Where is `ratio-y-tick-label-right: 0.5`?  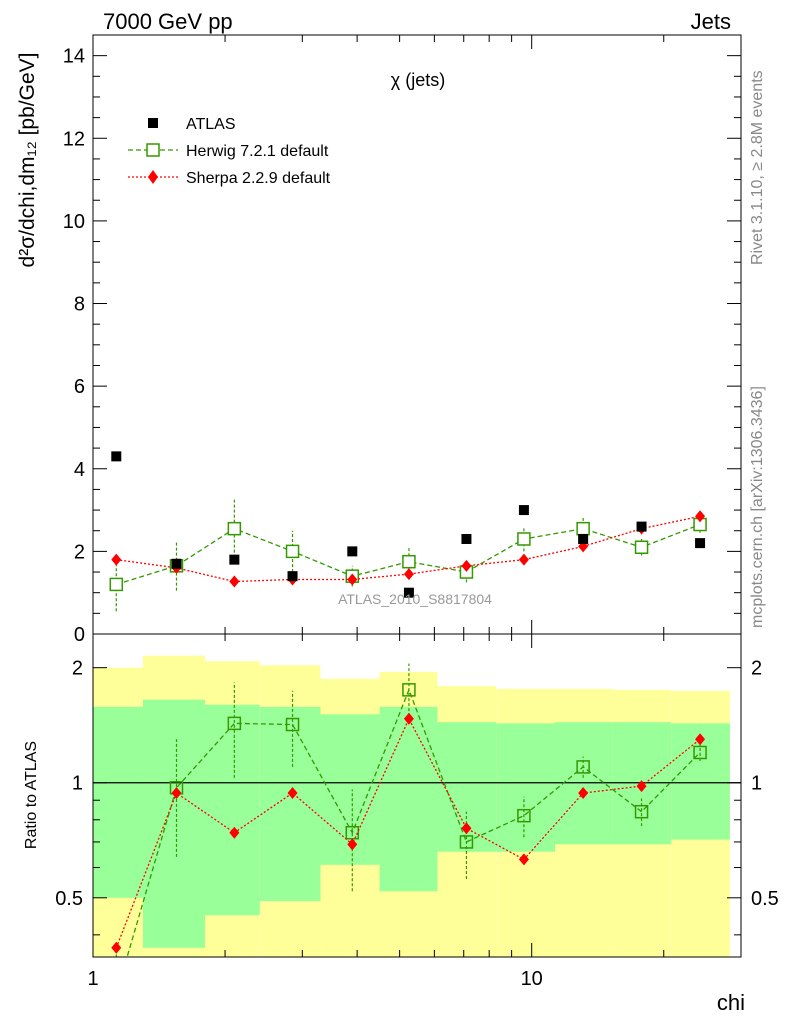
ratio-y-tick-label-right: 0.5 is located at coordinates (765, 899).